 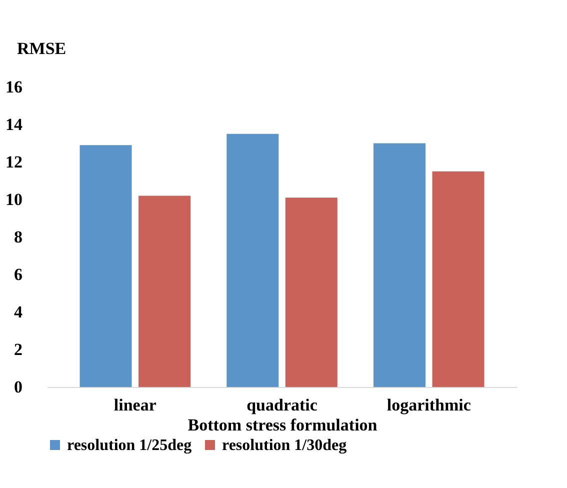 I want to click on legend-label: resolution 1/30deg, so click(x=284, y=445).